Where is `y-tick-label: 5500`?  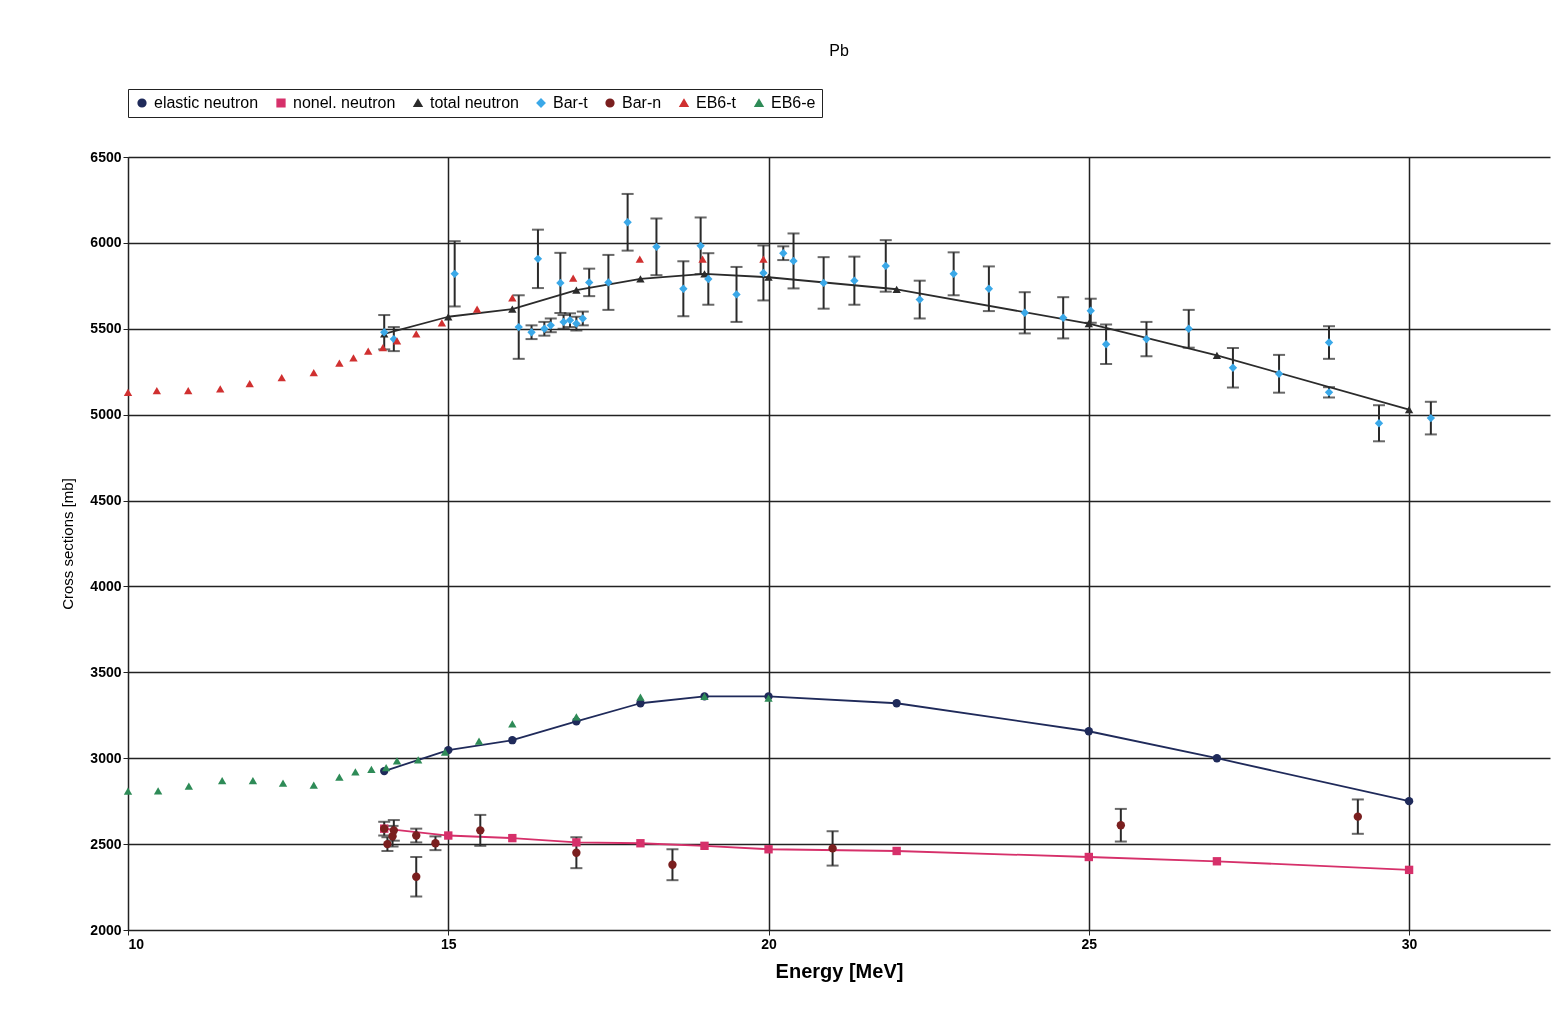
y-tick-label: 5500 is located at coordinates (106, 328).